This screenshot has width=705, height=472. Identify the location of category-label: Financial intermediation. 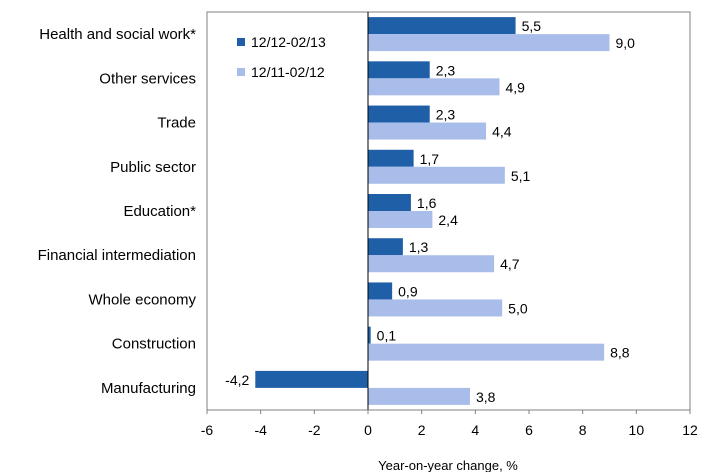
(117, 255).